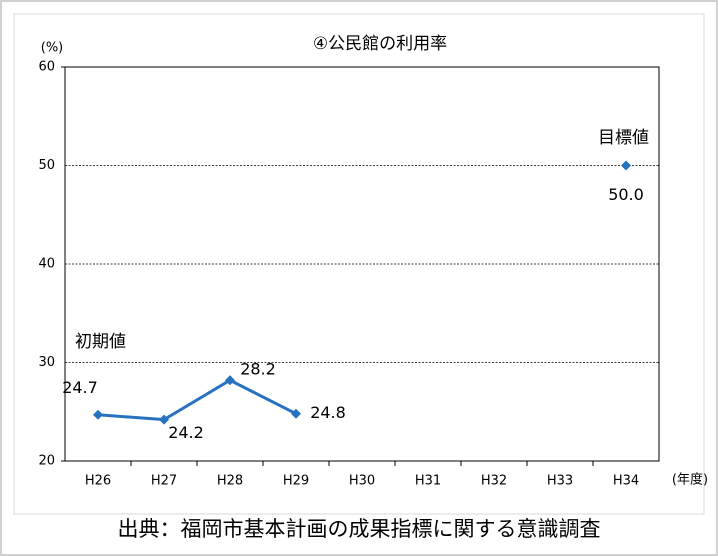  What do you see at coordinates (494, 481) in the screenshot?
I see `x-tick-label: H32` at bounding box center [494, 481].